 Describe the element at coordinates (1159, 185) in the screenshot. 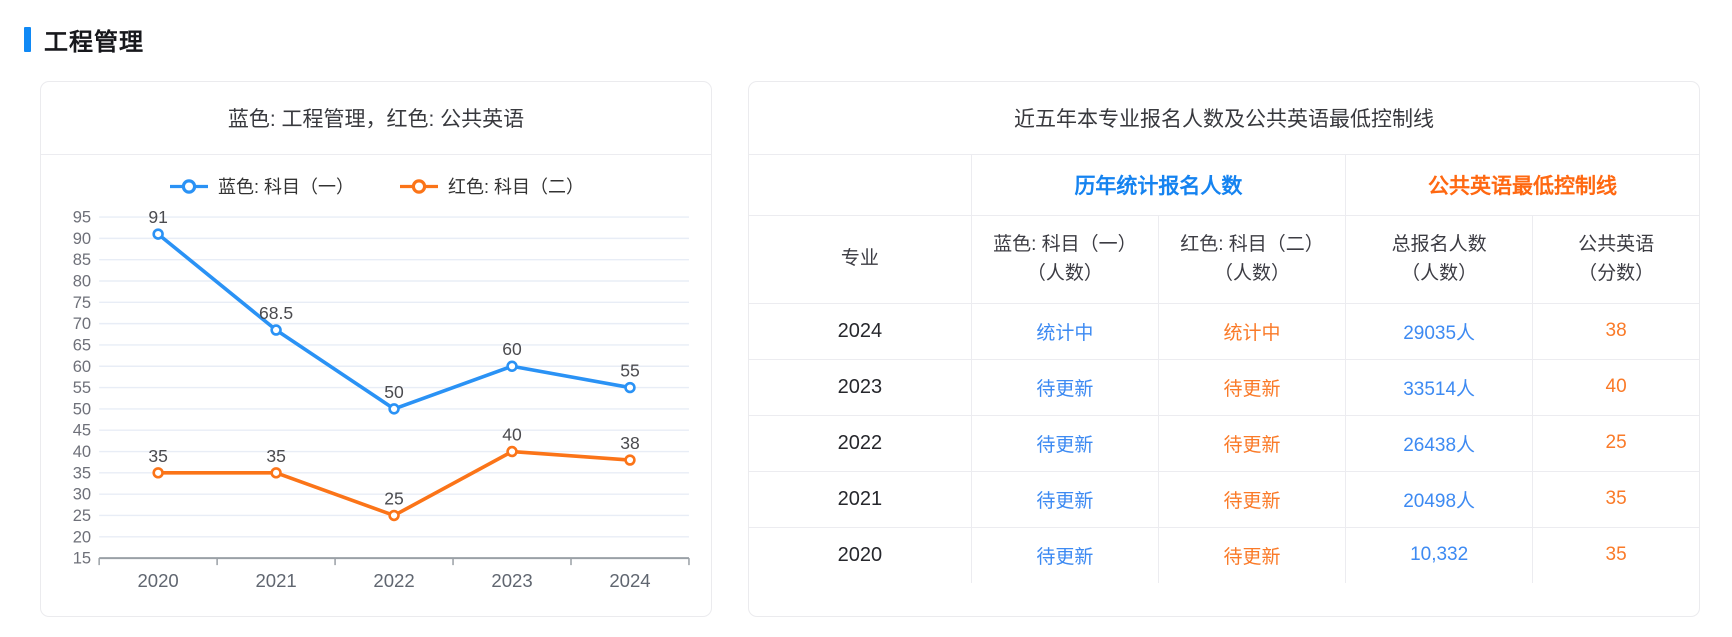

I see `group-header-blue: 历年统计报名人数` at that location.